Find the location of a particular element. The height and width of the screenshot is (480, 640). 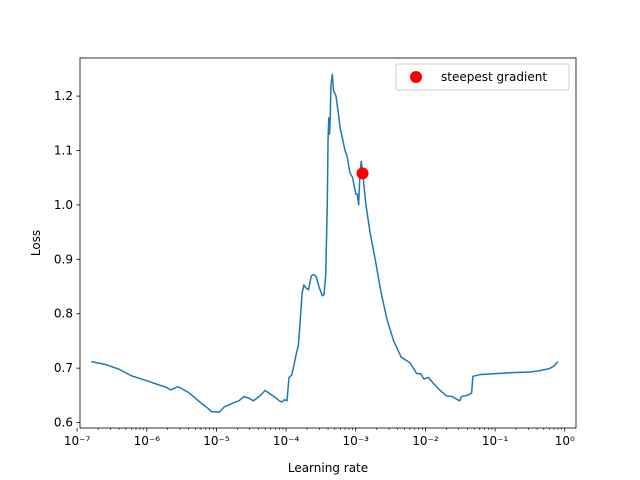

y-axis-label: Loss is located at coordinates (36, 243).